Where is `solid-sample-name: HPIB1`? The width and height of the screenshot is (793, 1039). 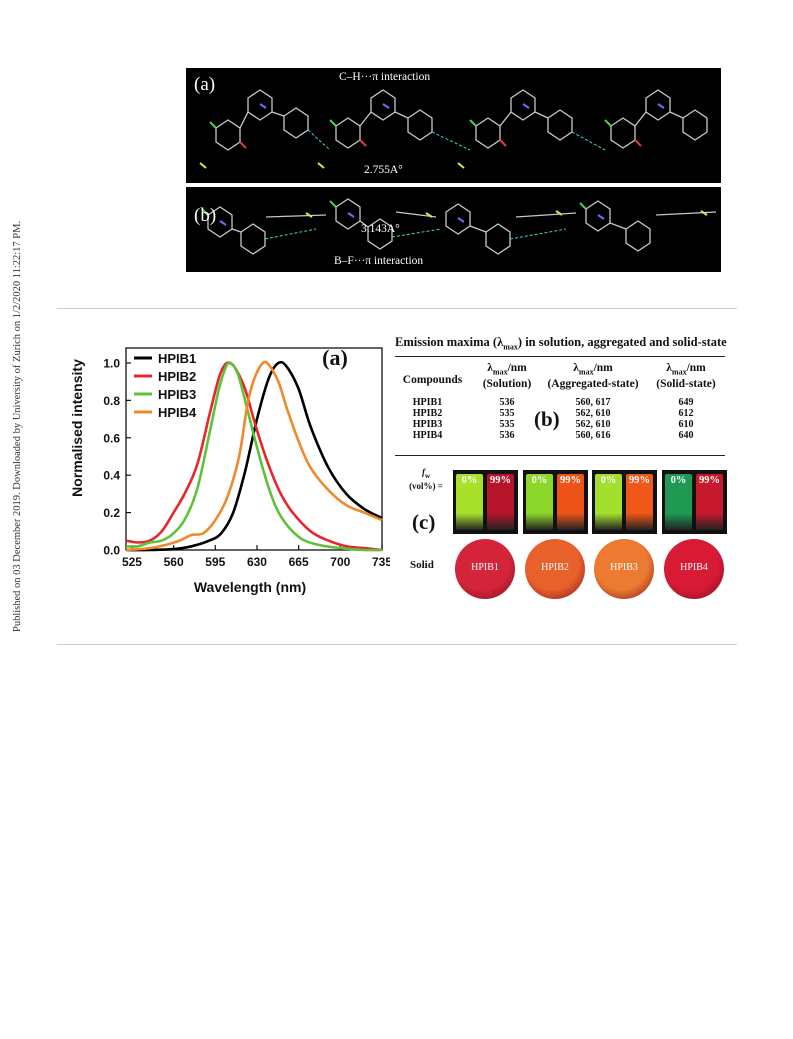
solid-sample-name: HPIB1 is located at coordinates (485, 567).